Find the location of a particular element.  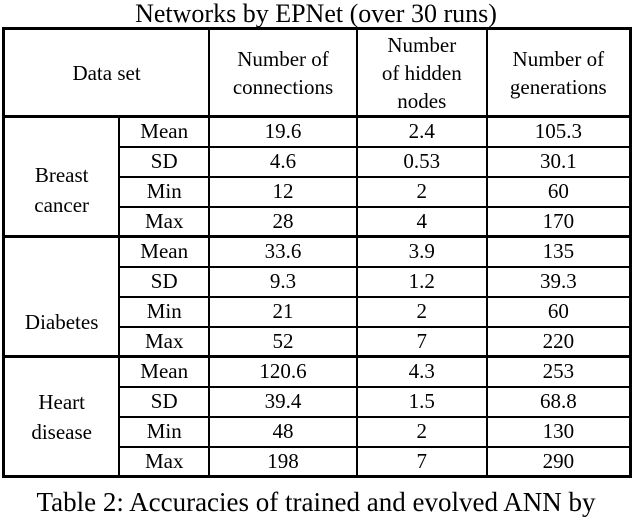

value-cell-hidden-nodes: 3.9 is located at coordinates (421, 251).